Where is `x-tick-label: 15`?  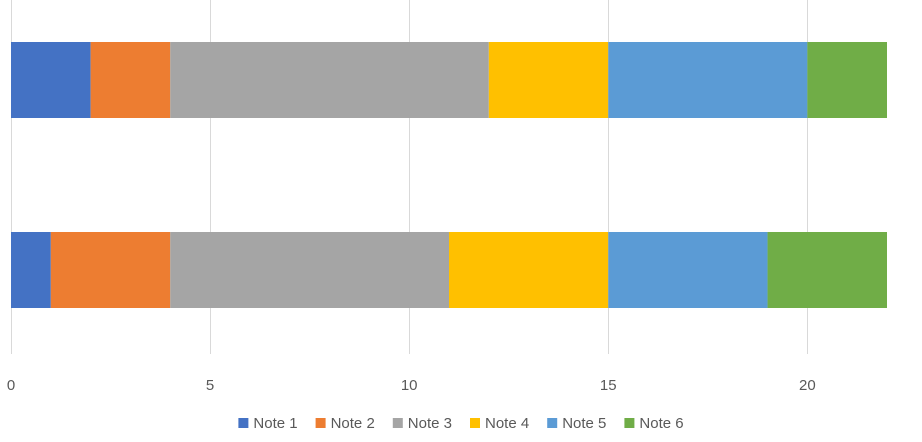 x-tick-label: 15 is located at coordinates (608, 385).